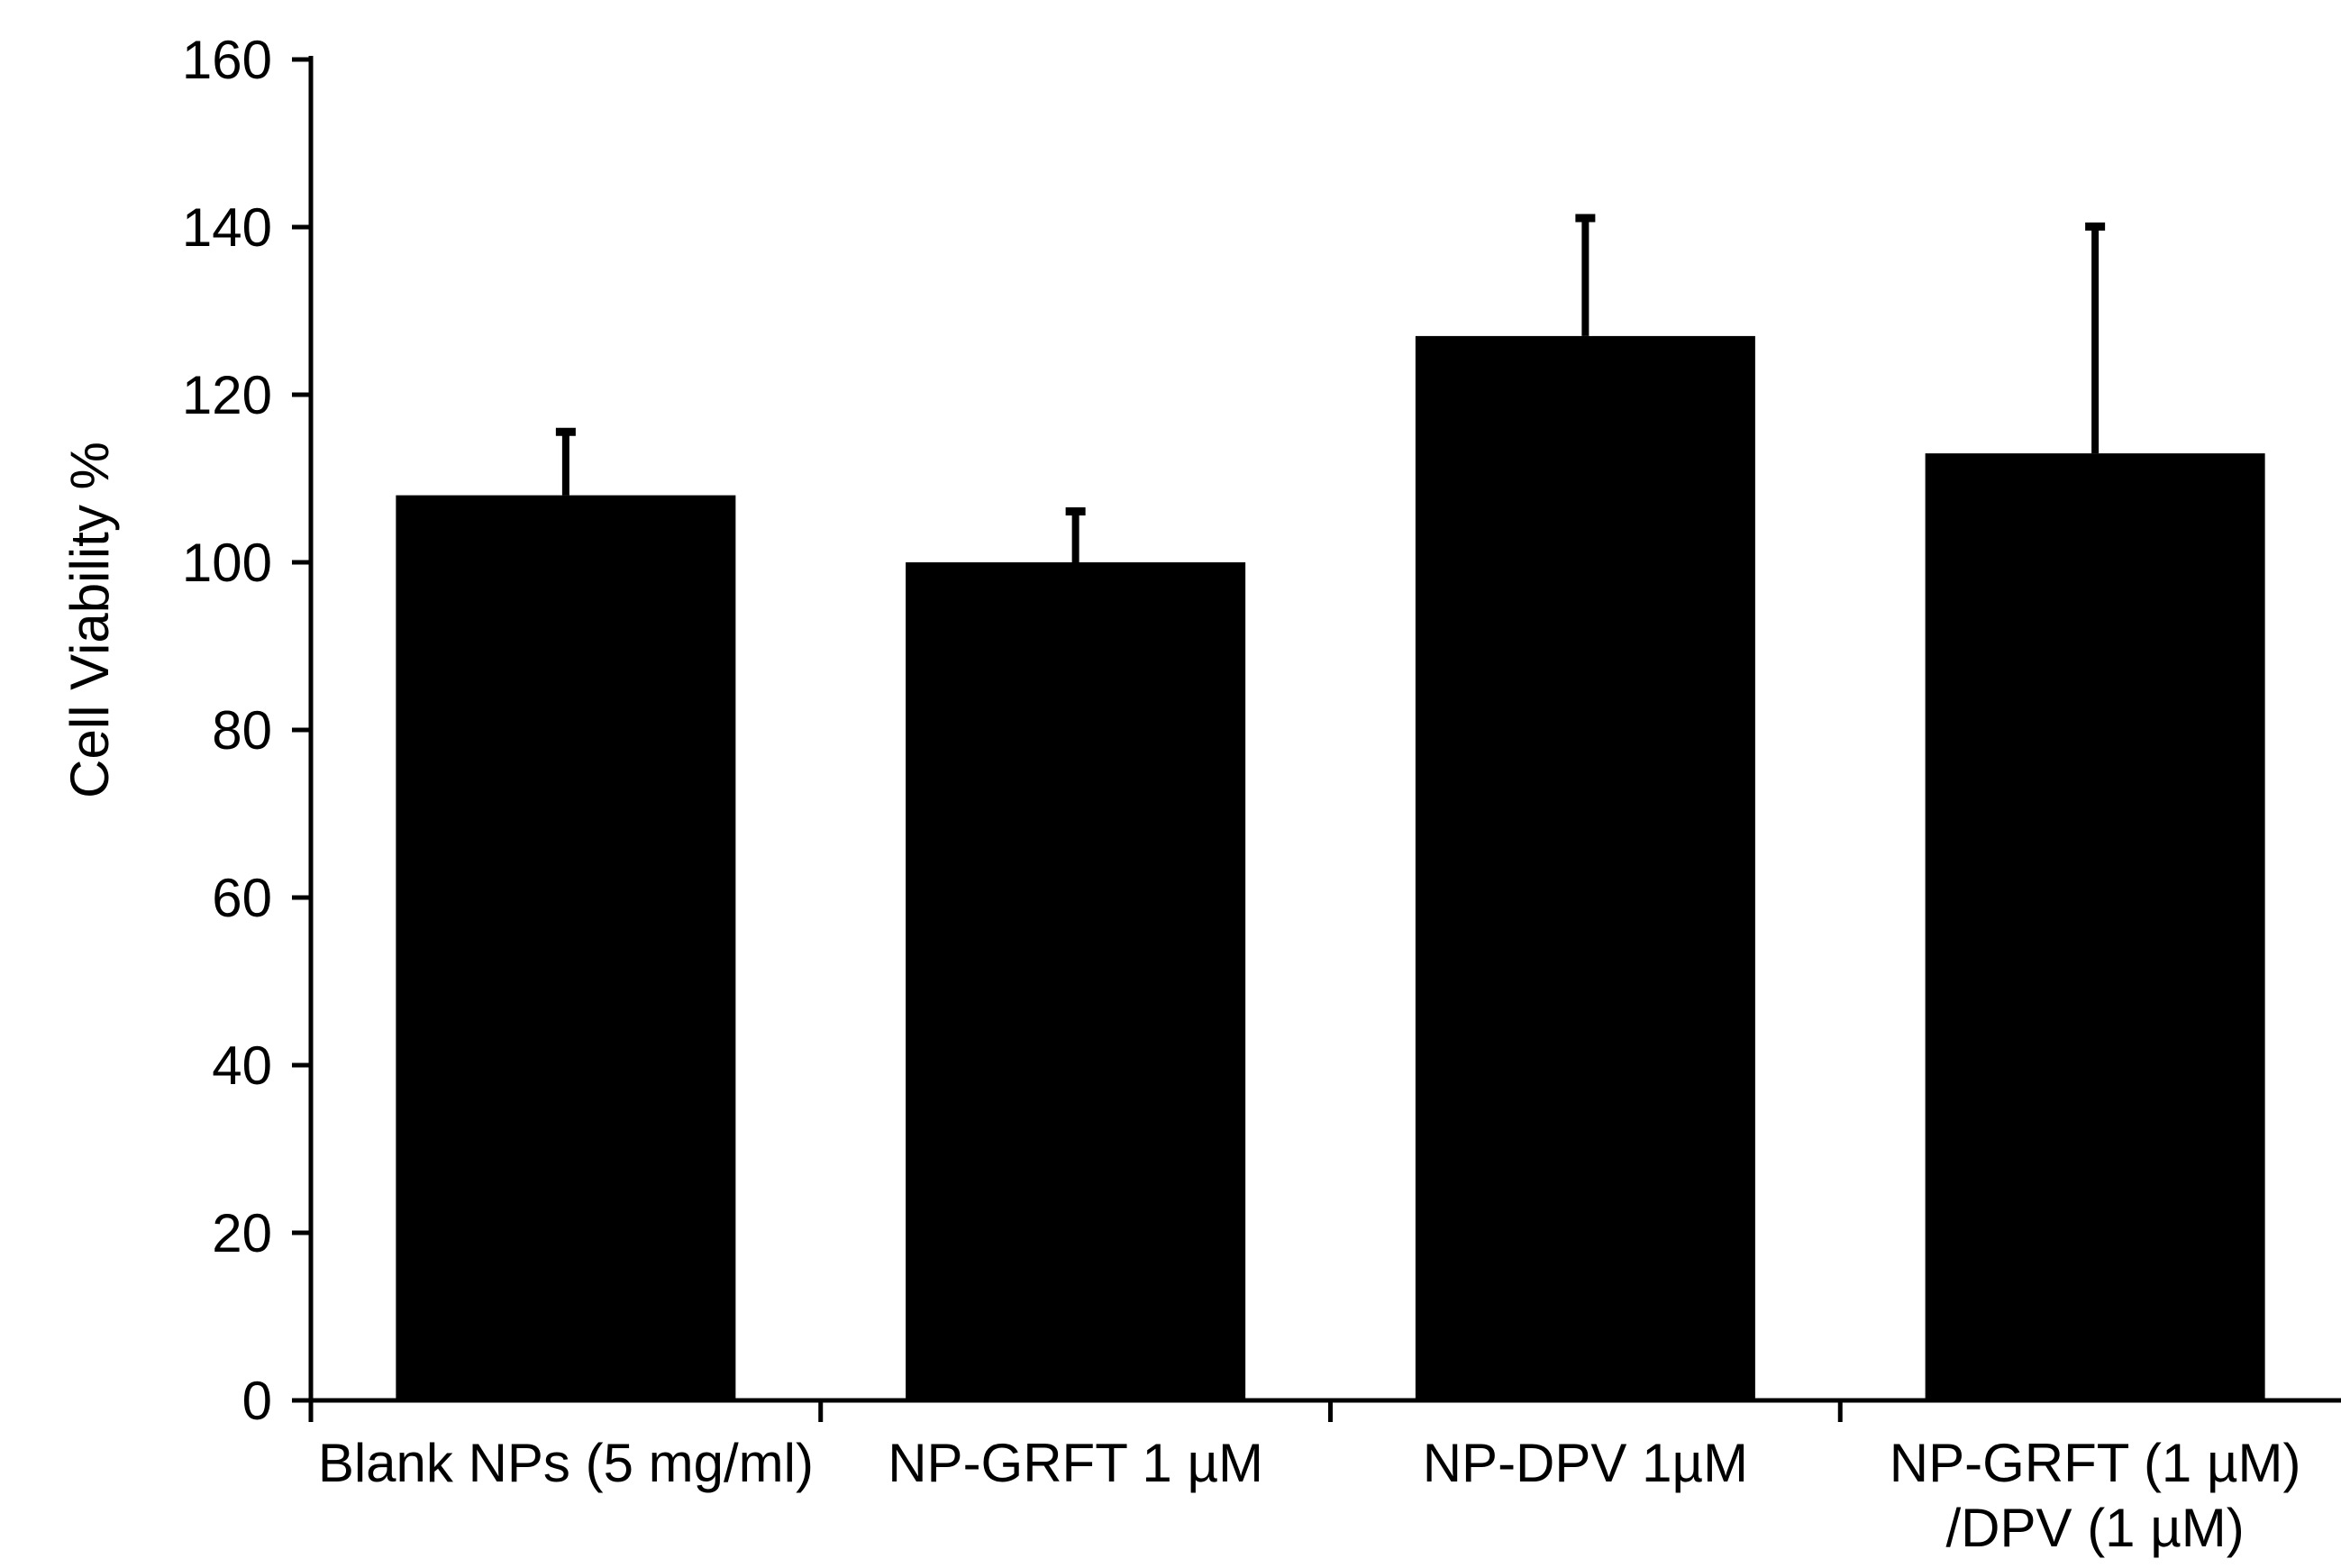 The image size is (2341, 1568). Describe the element at coordinates (1585, 1463) in the screenshot. I see `x-category-label: NP-DPV 1µM` at that location.